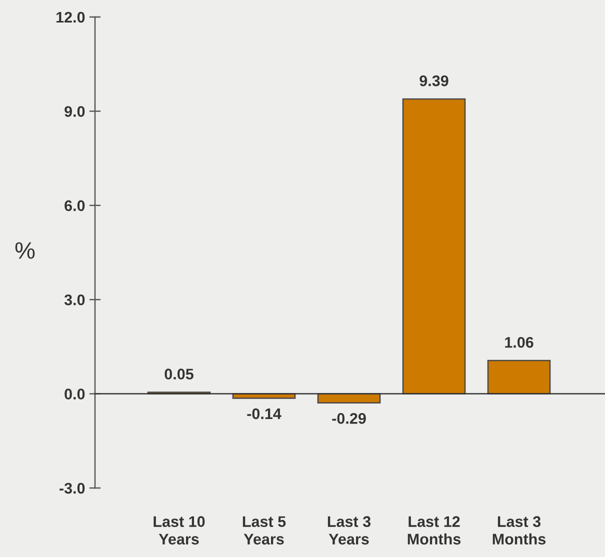  I want to click on x-tick-label: Last 12 Months, so click(434, 530).